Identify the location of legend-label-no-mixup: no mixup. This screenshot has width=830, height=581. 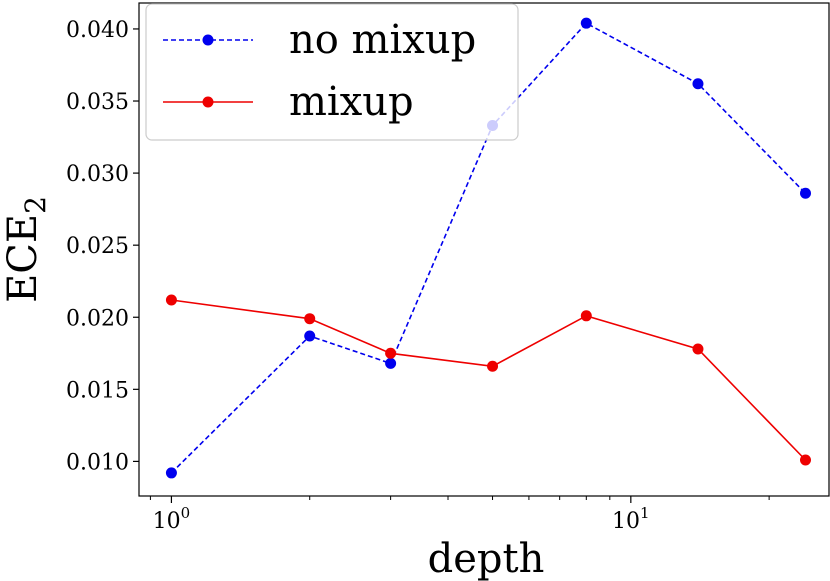
(382, 40).